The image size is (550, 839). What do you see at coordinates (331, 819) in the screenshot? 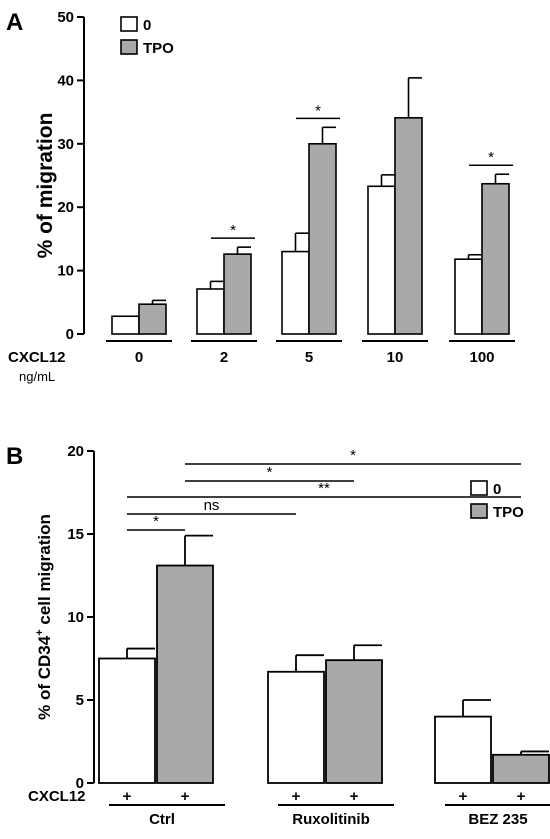
I see `category-label: Ruxolitinib` at bounding box center [331, 819].